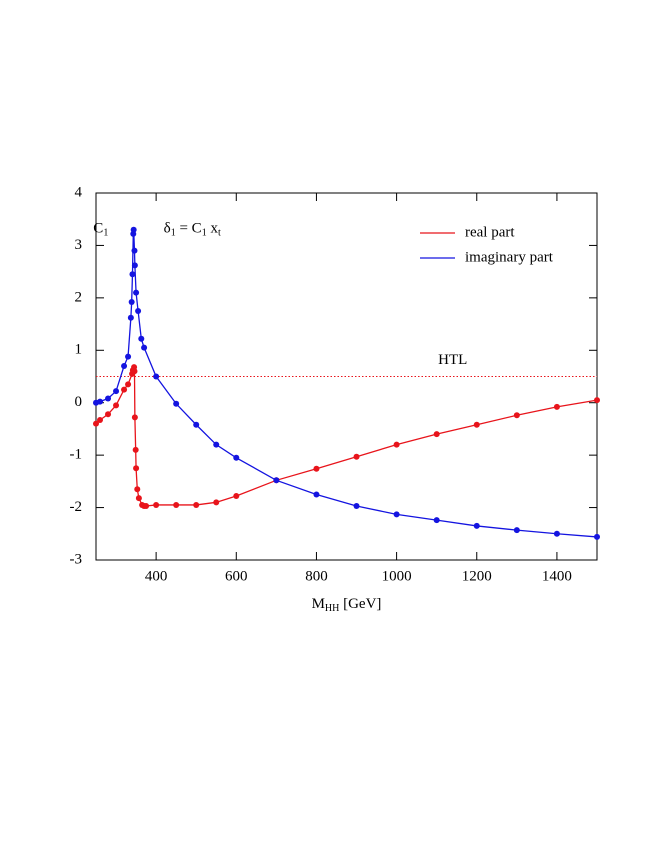 This screenshot has width=663, height=858. What do you see at coordinates (490, 232) in the screenshot?
I see `legend-label: real part` at bounding box center [490, 232].